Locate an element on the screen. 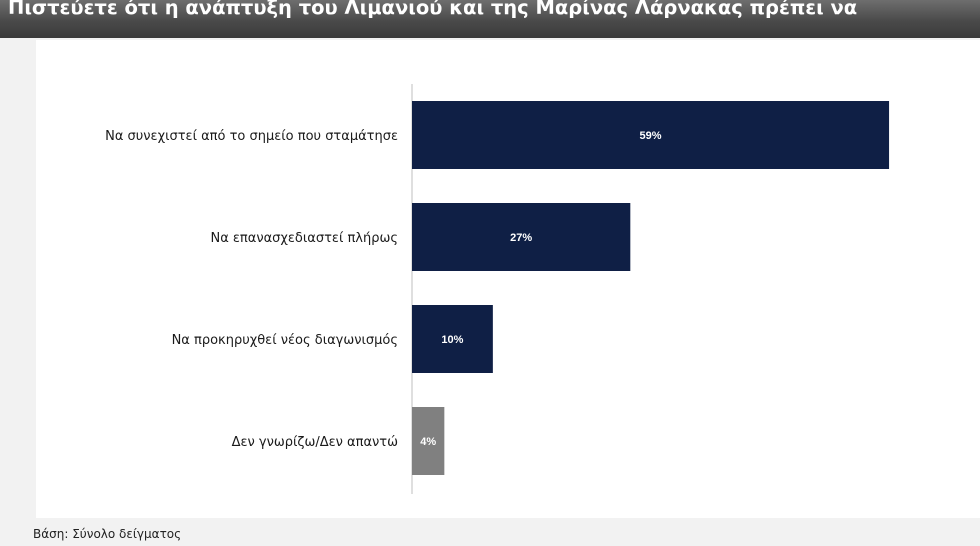 The image size is (980, 546). data-label-3: 10% is located at coordinates (452, 340).